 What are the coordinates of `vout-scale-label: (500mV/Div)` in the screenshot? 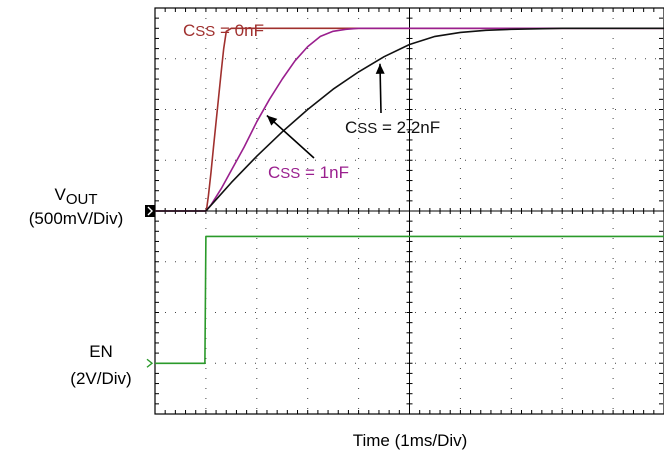 It's located at (76, 218).